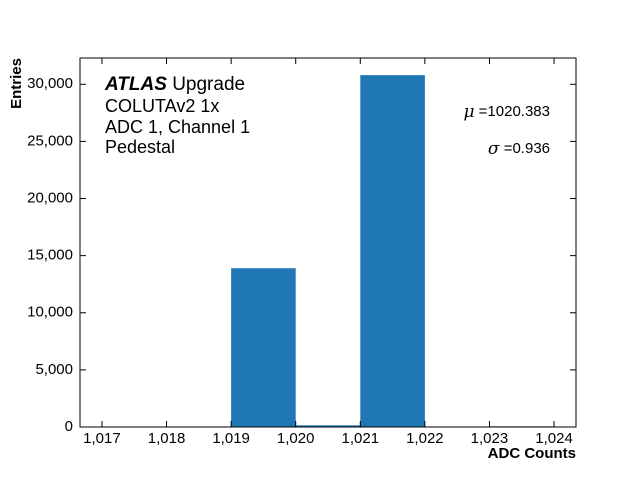 The image size is (640, 480). I want to click on x-tick-label: 1,020, so click(296, 438).